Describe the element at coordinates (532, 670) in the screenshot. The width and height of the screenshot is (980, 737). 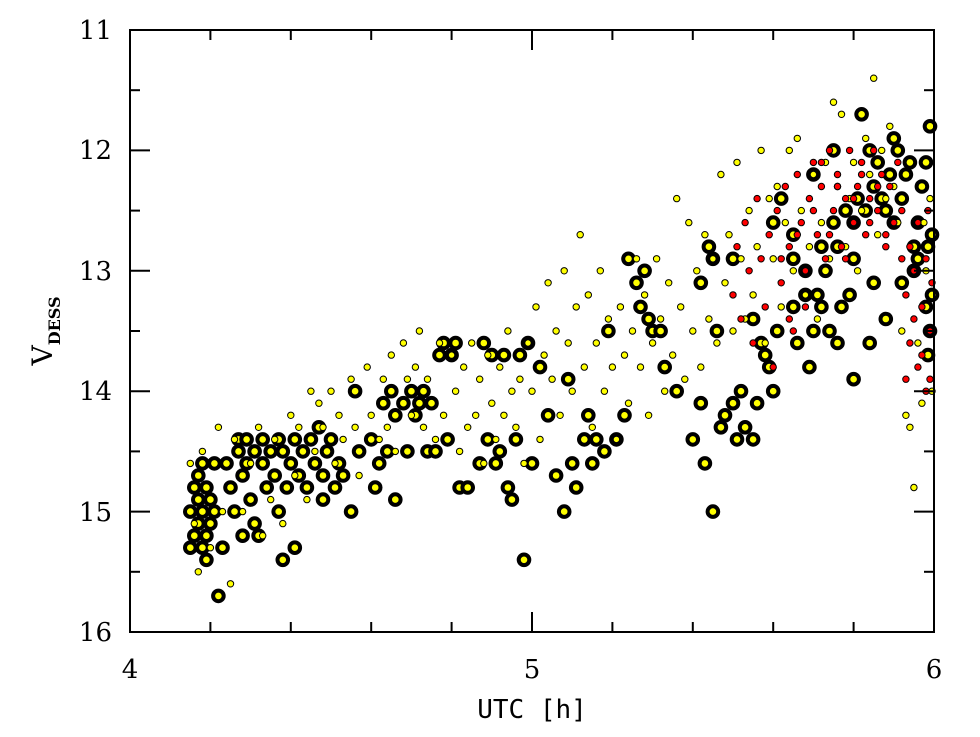
I see `x-tick-label-5: 5` at that location.